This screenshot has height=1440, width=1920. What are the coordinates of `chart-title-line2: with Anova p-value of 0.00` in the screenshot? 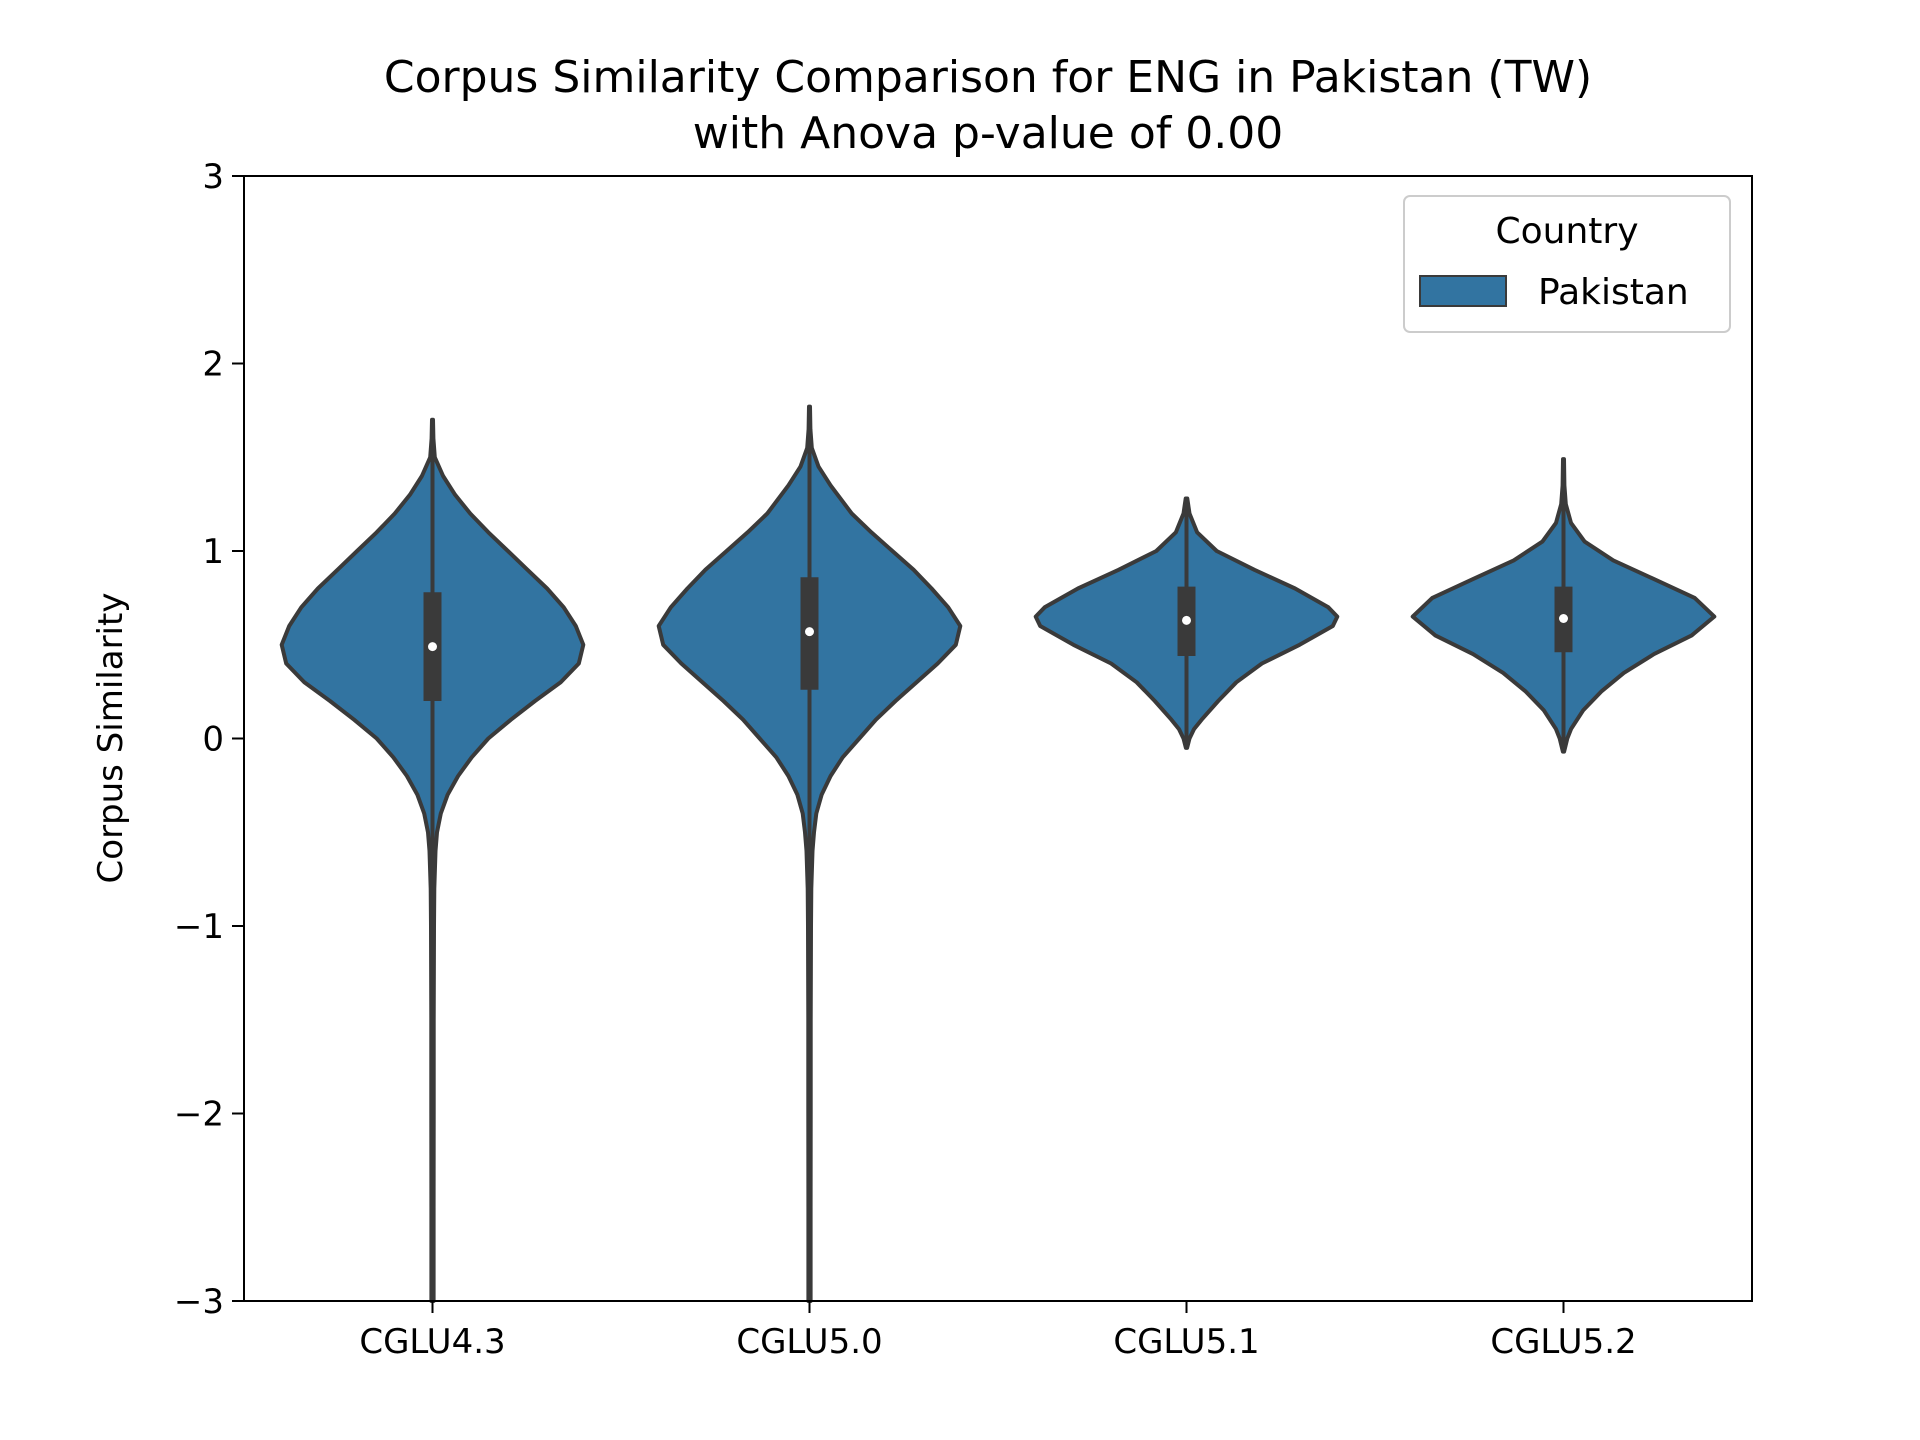 It's located at (988, 133).